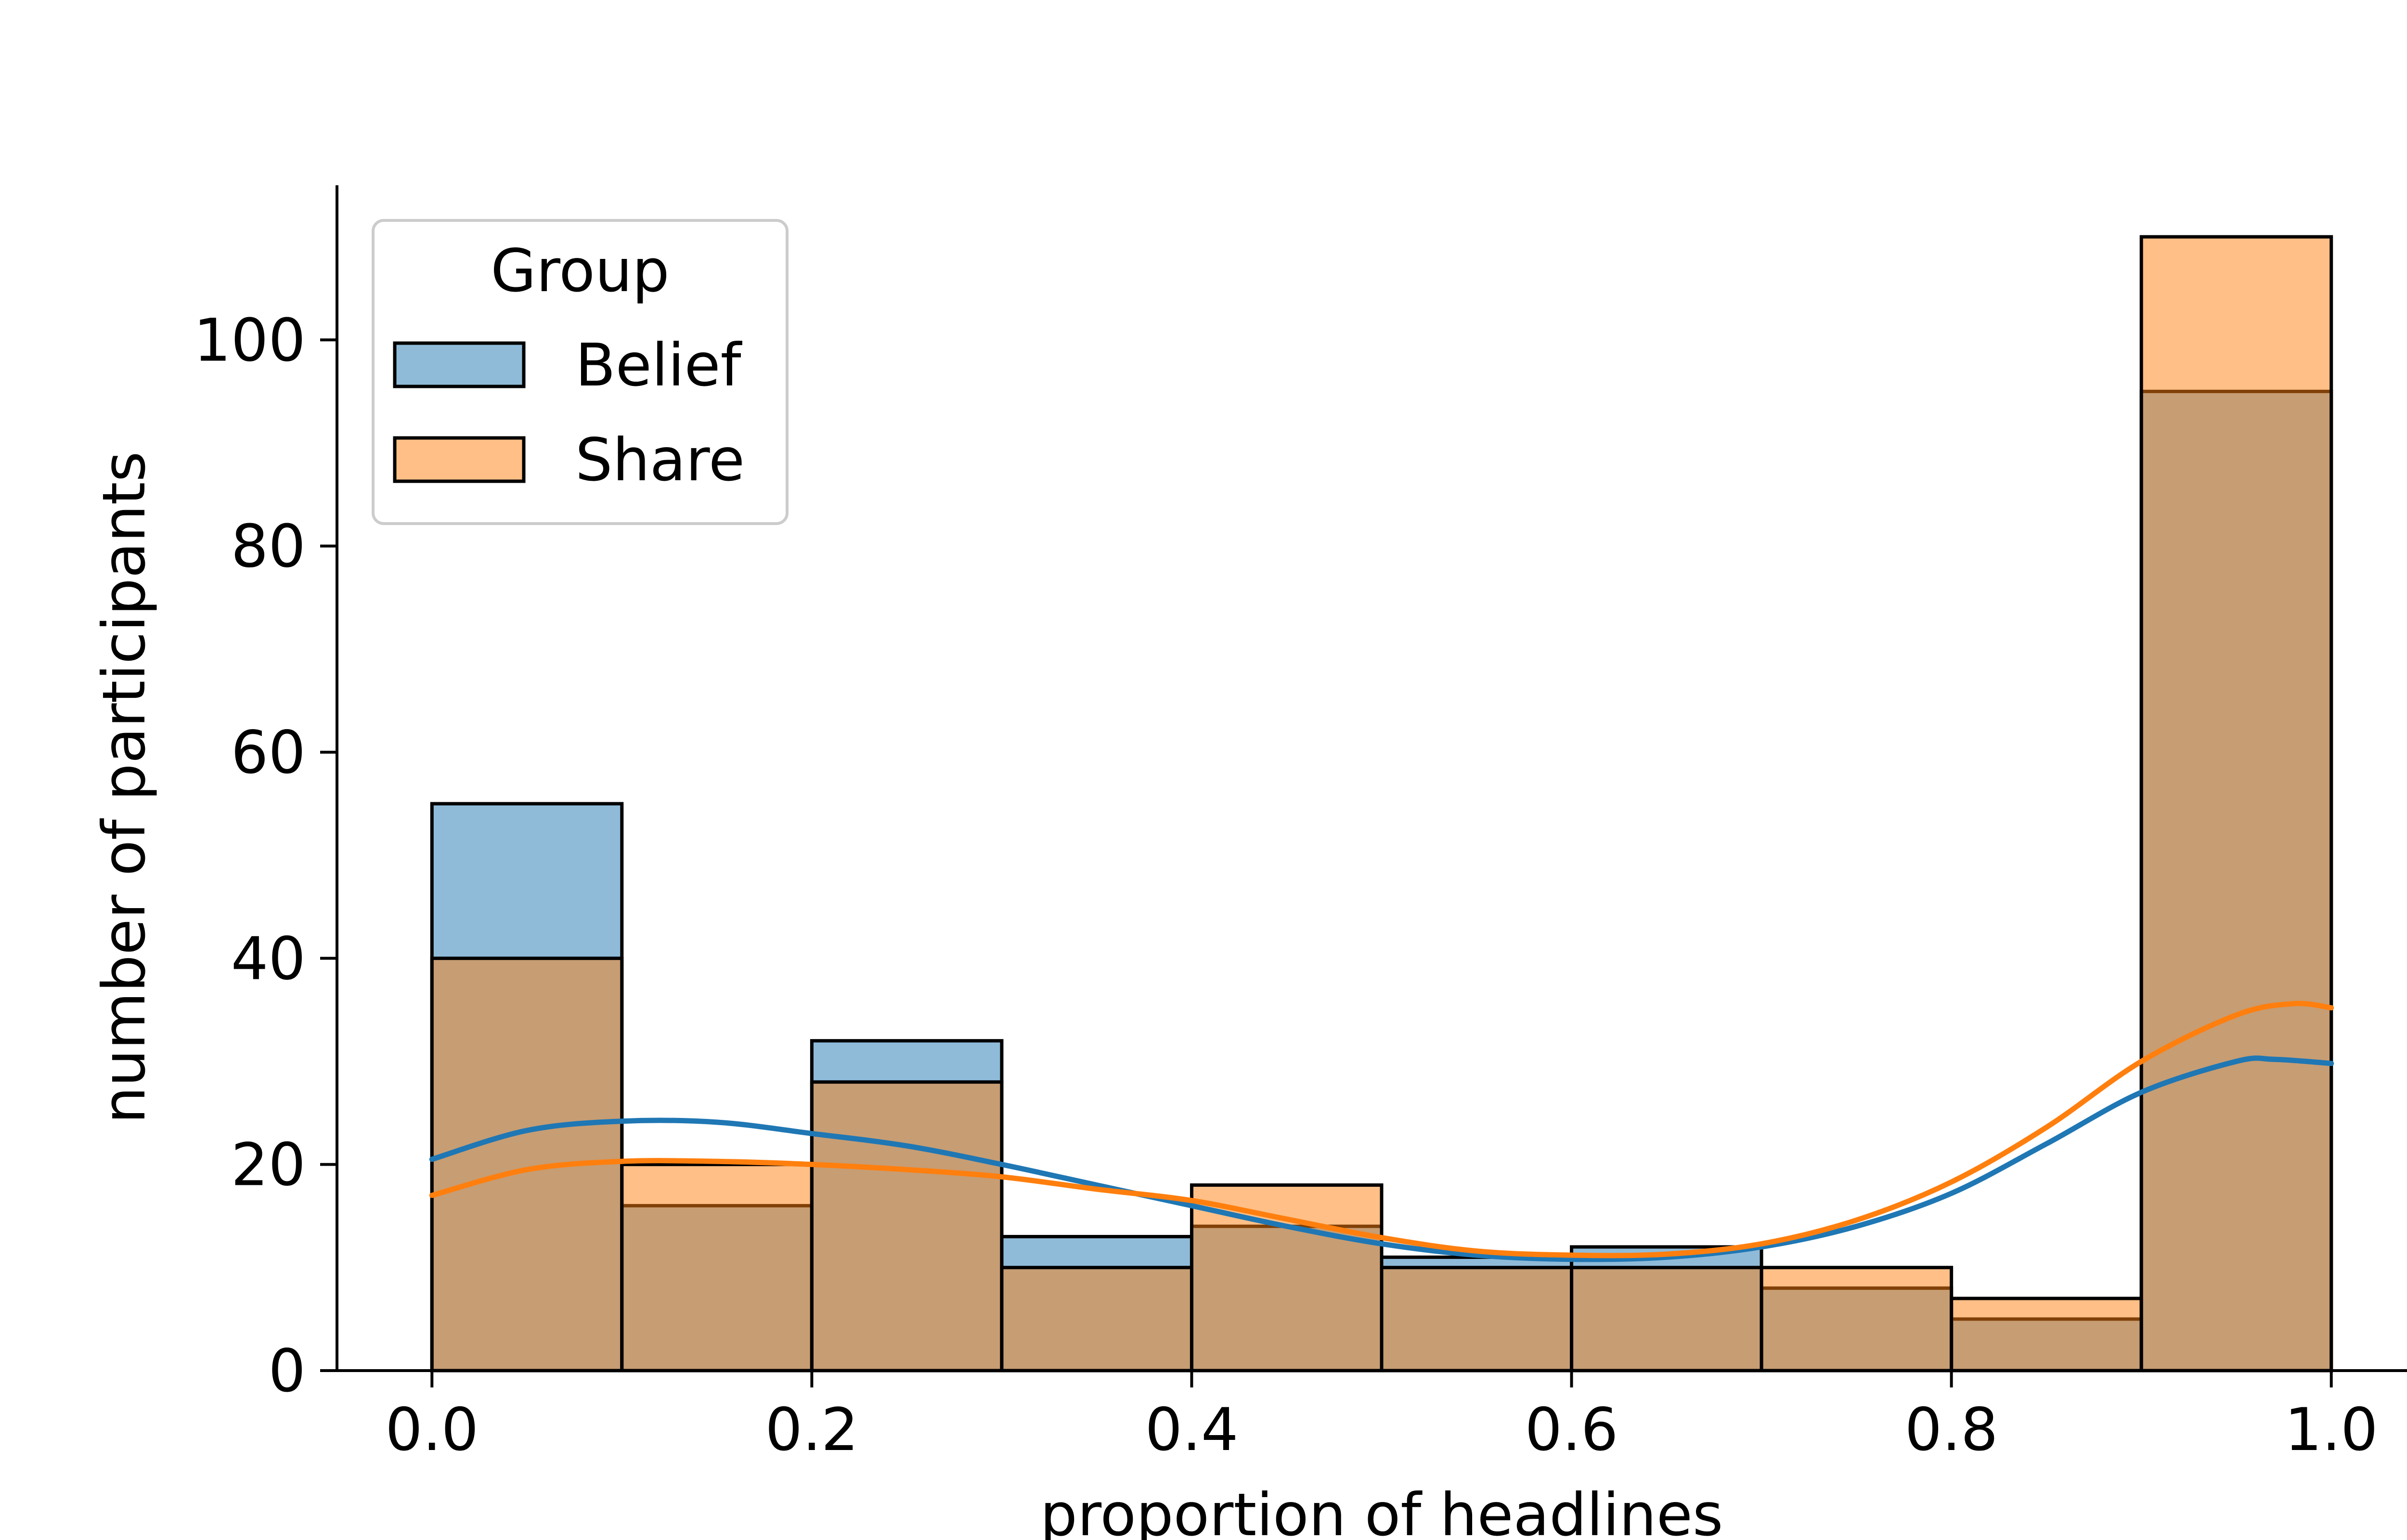 The height and width of the screenshot is (1540, 2407). Describe the element at coordinates (265, 855) in the screenshot. I see `y-ticks: 0 20 40 60 80 100` at that location.